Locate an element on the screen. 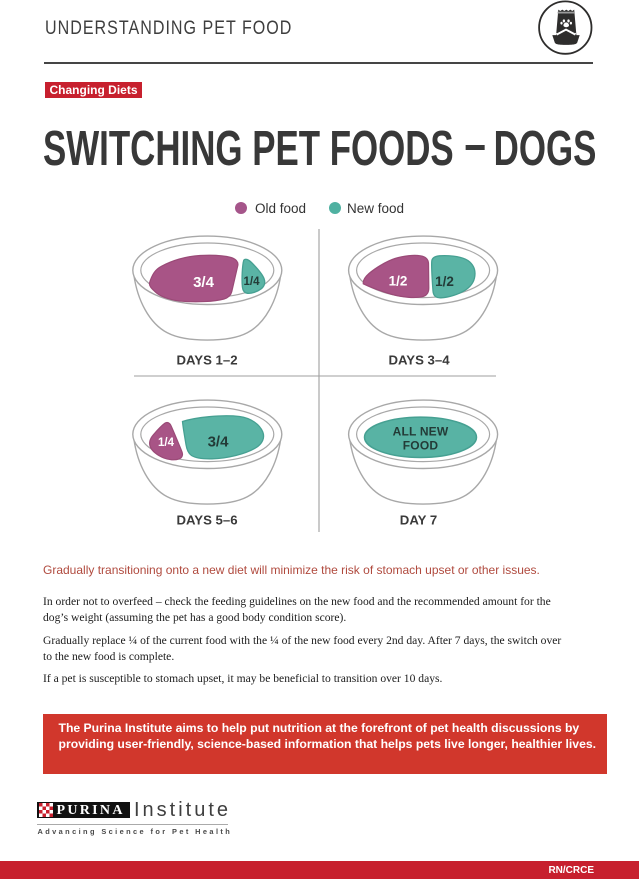 The image size is (639, 879). svg-text: FOOD is located at coordinates (421, 446).